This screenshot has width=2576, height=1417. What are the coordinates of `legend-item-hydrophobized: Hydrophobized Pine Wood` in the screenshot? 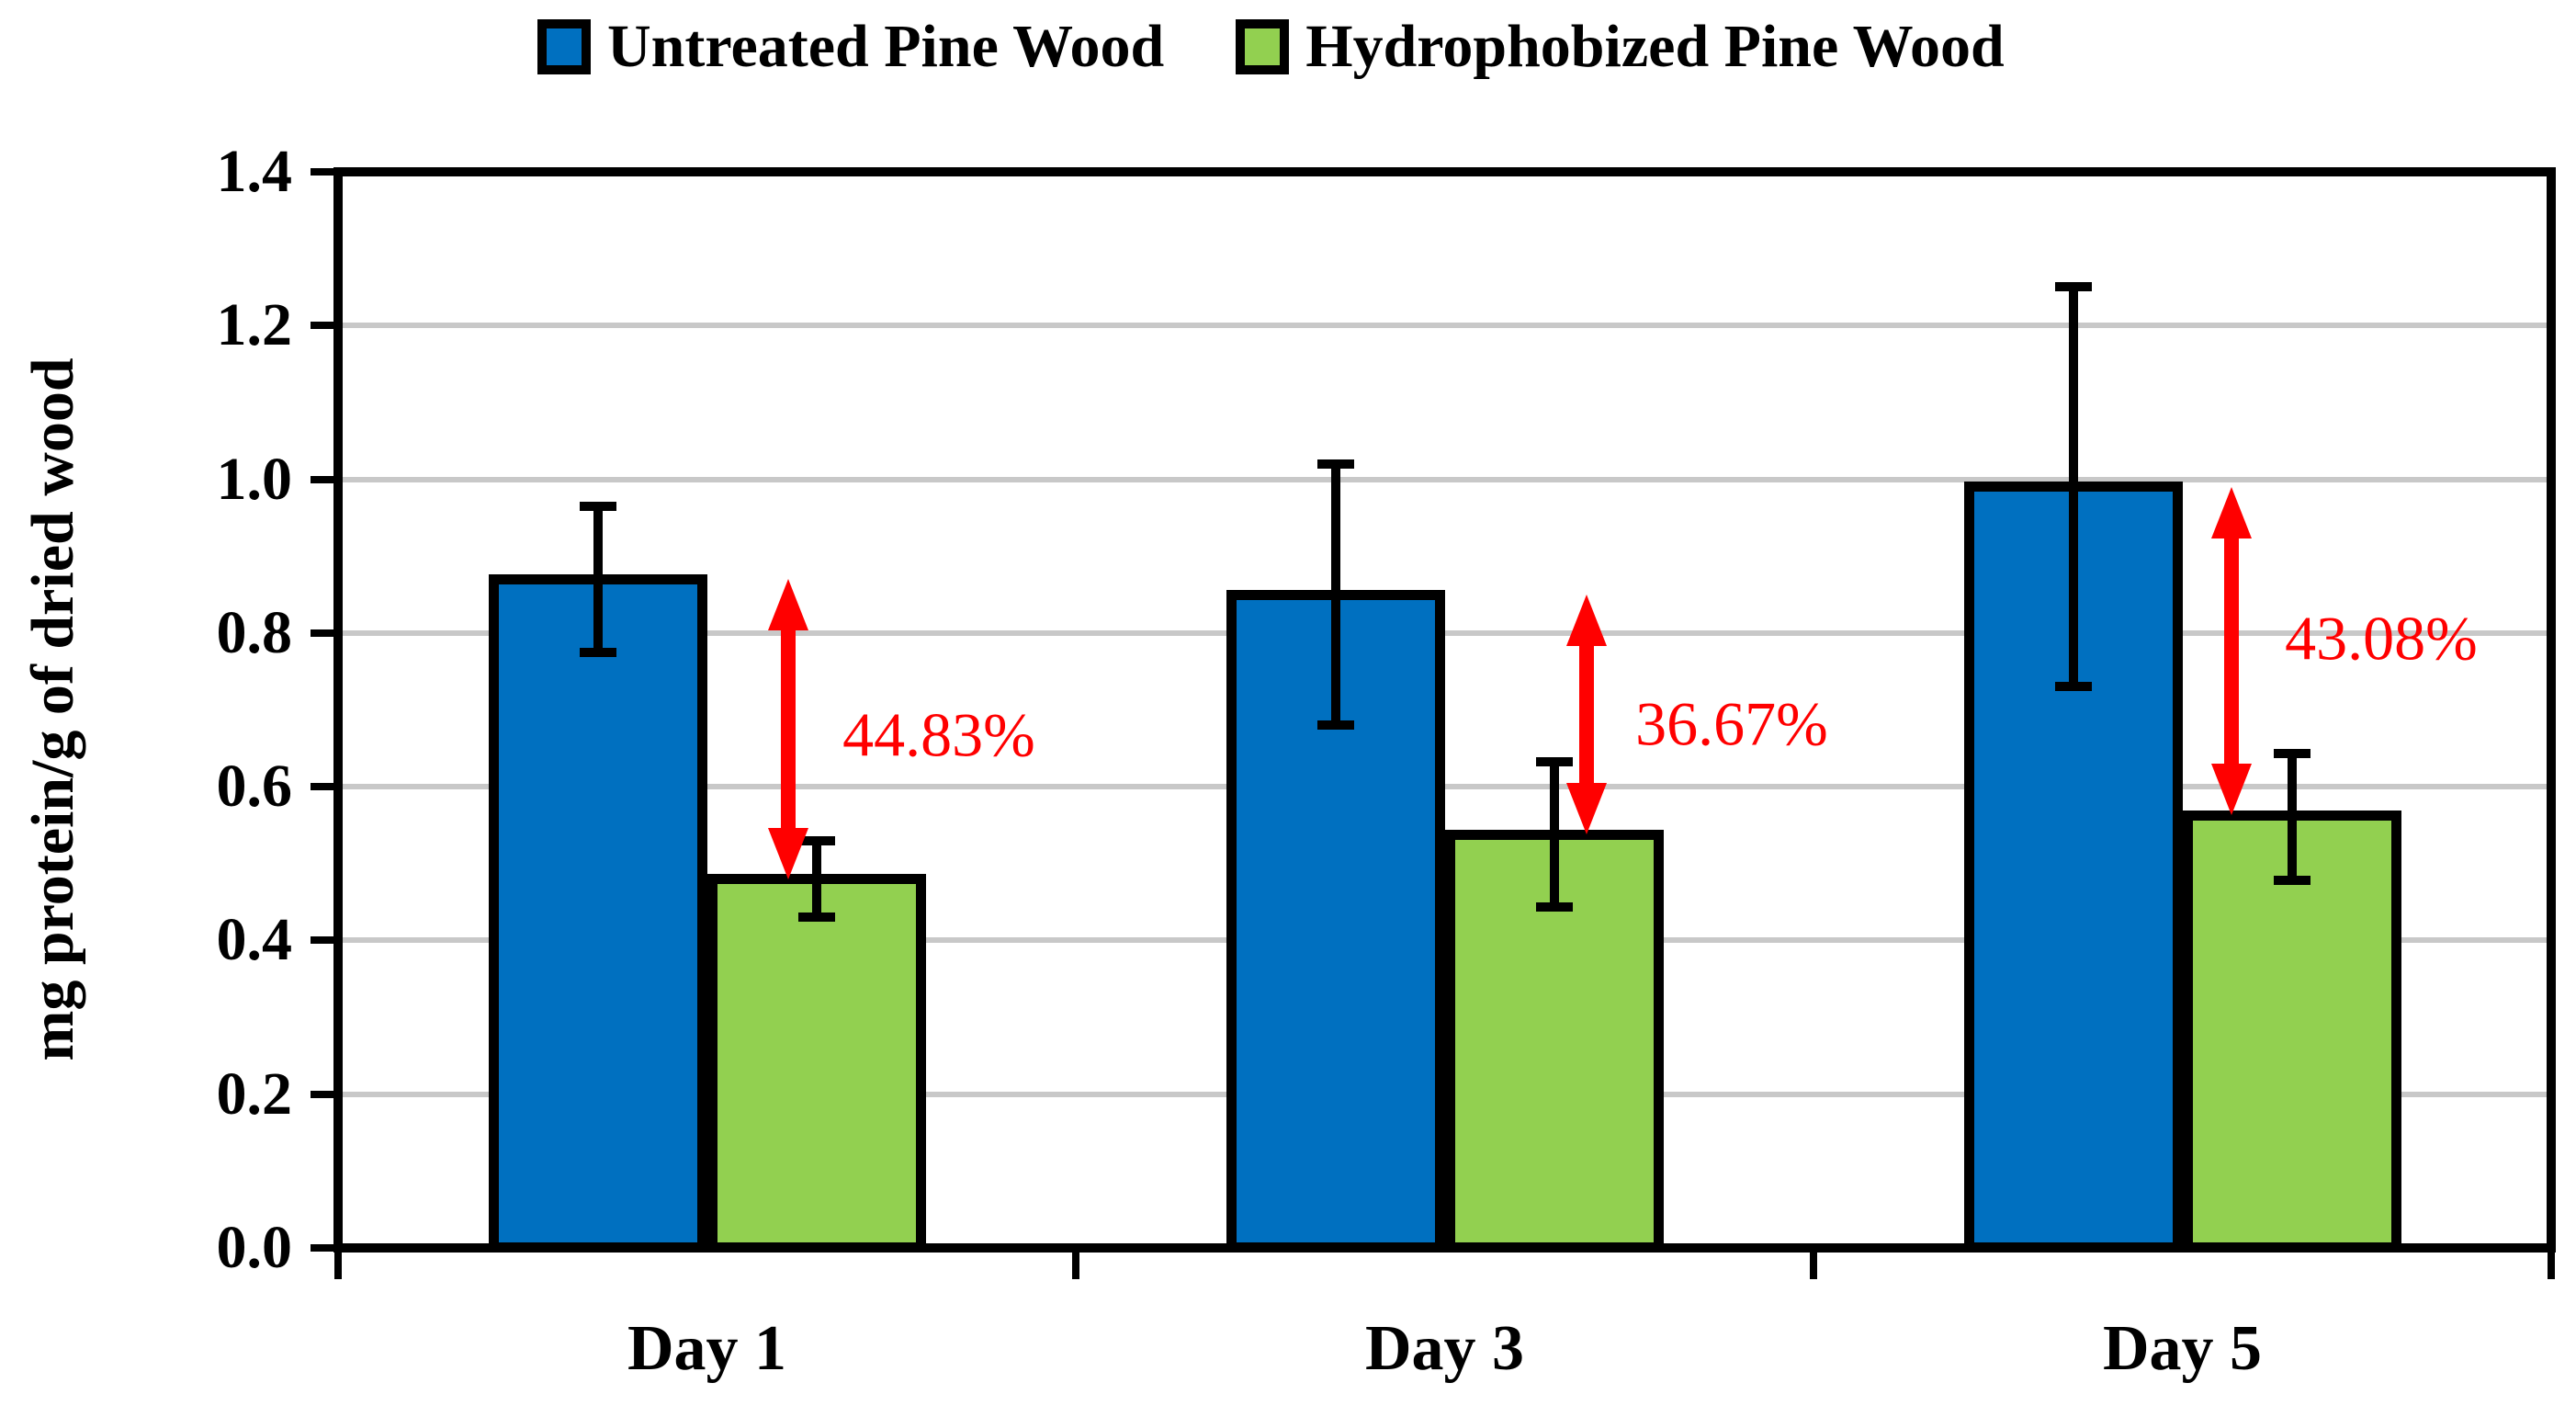 It's located at (1620, 46).